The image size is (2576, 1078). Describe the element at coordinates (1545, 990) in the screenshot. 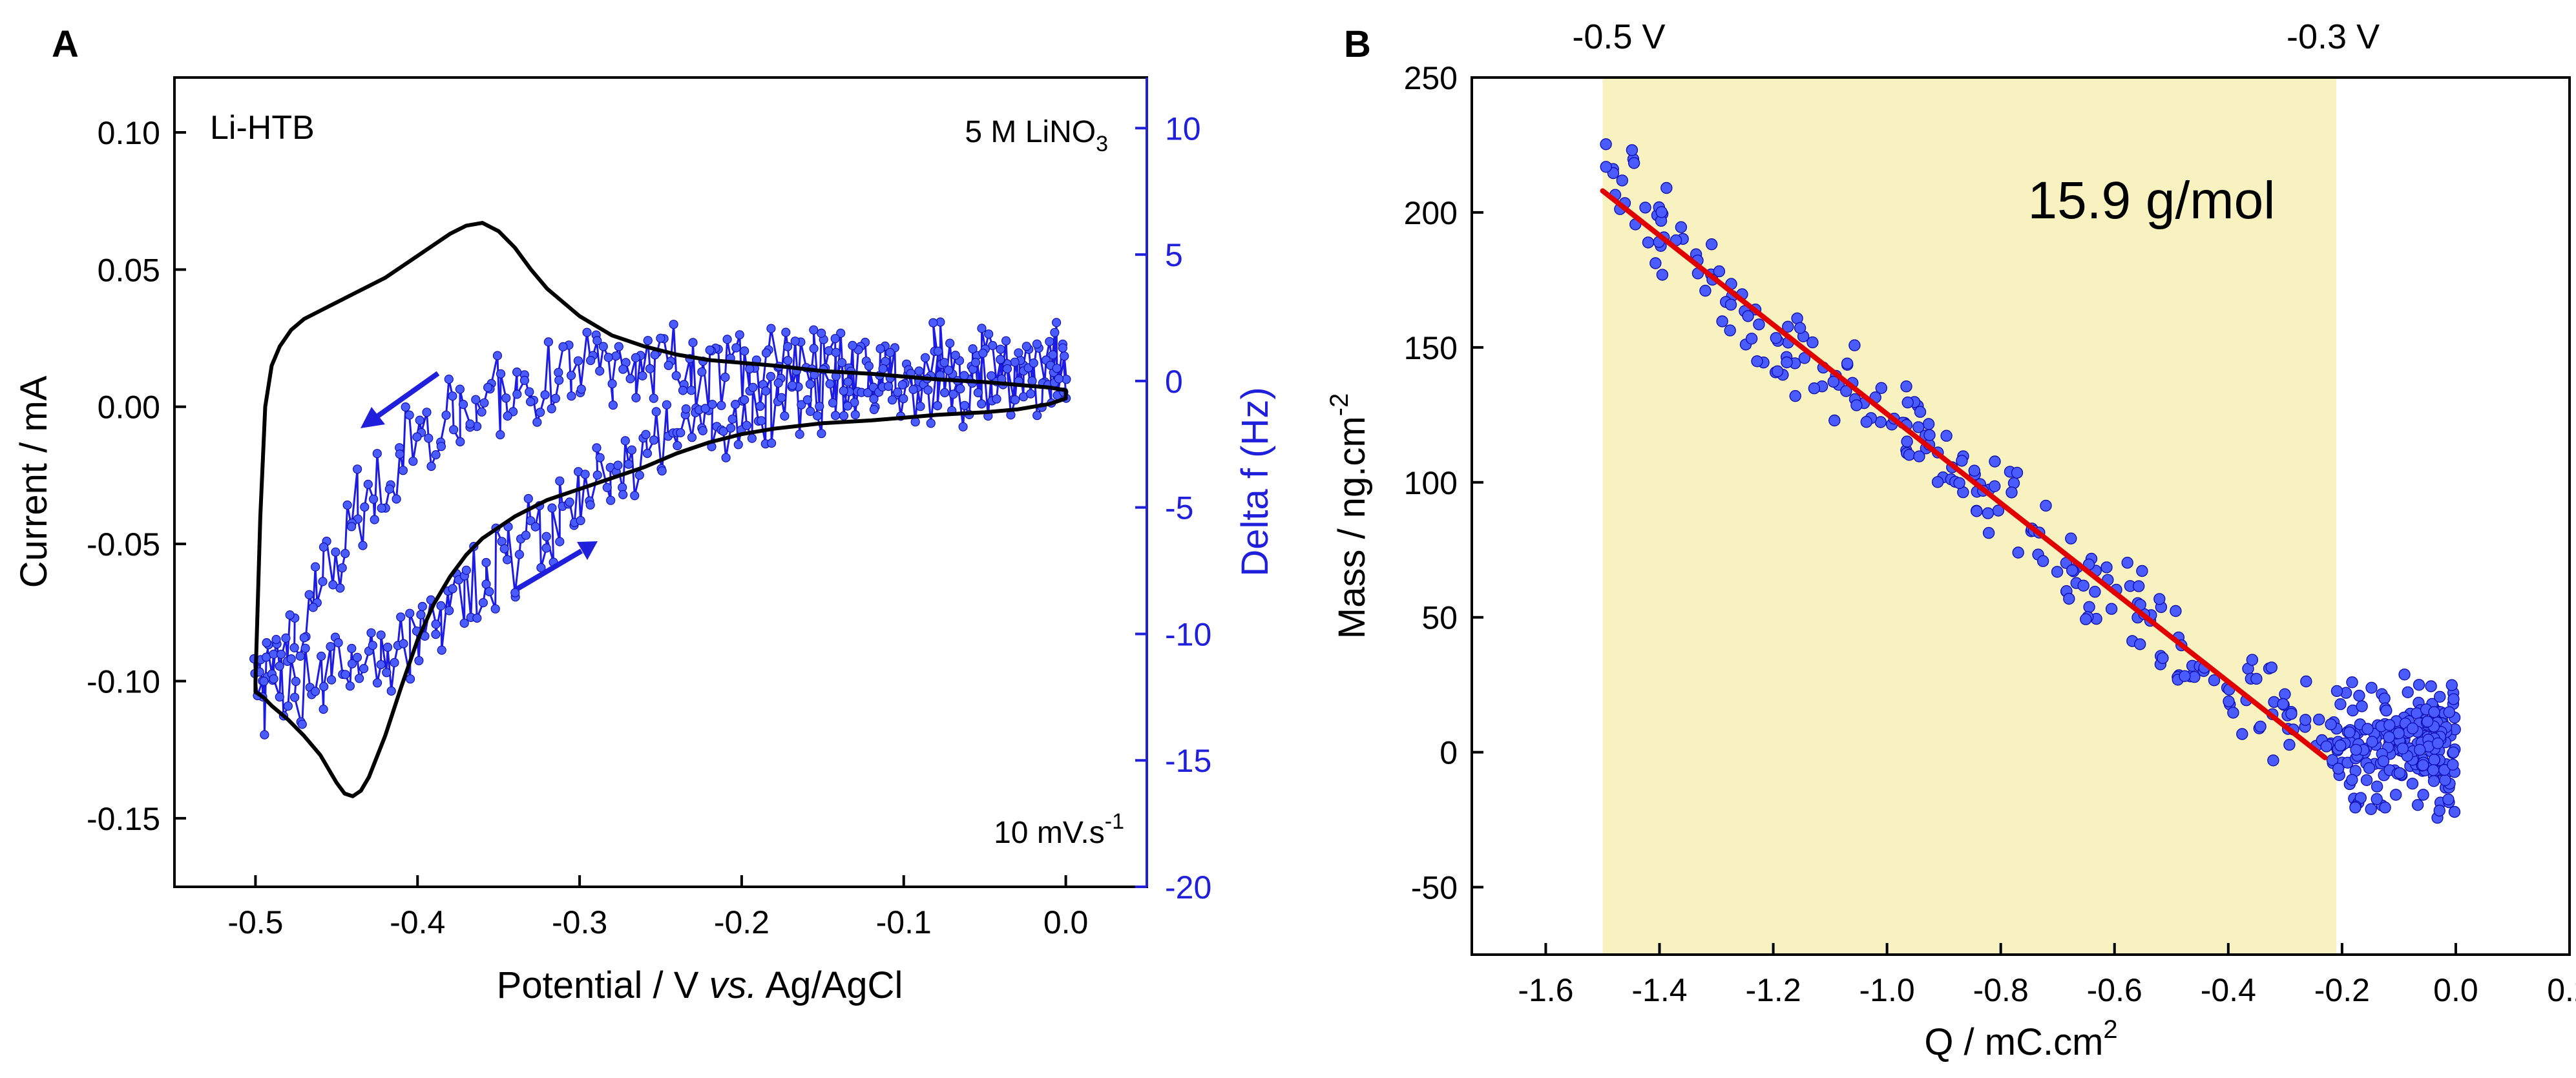

I see `panel-b-x-tick-label: -1.6` at that location.